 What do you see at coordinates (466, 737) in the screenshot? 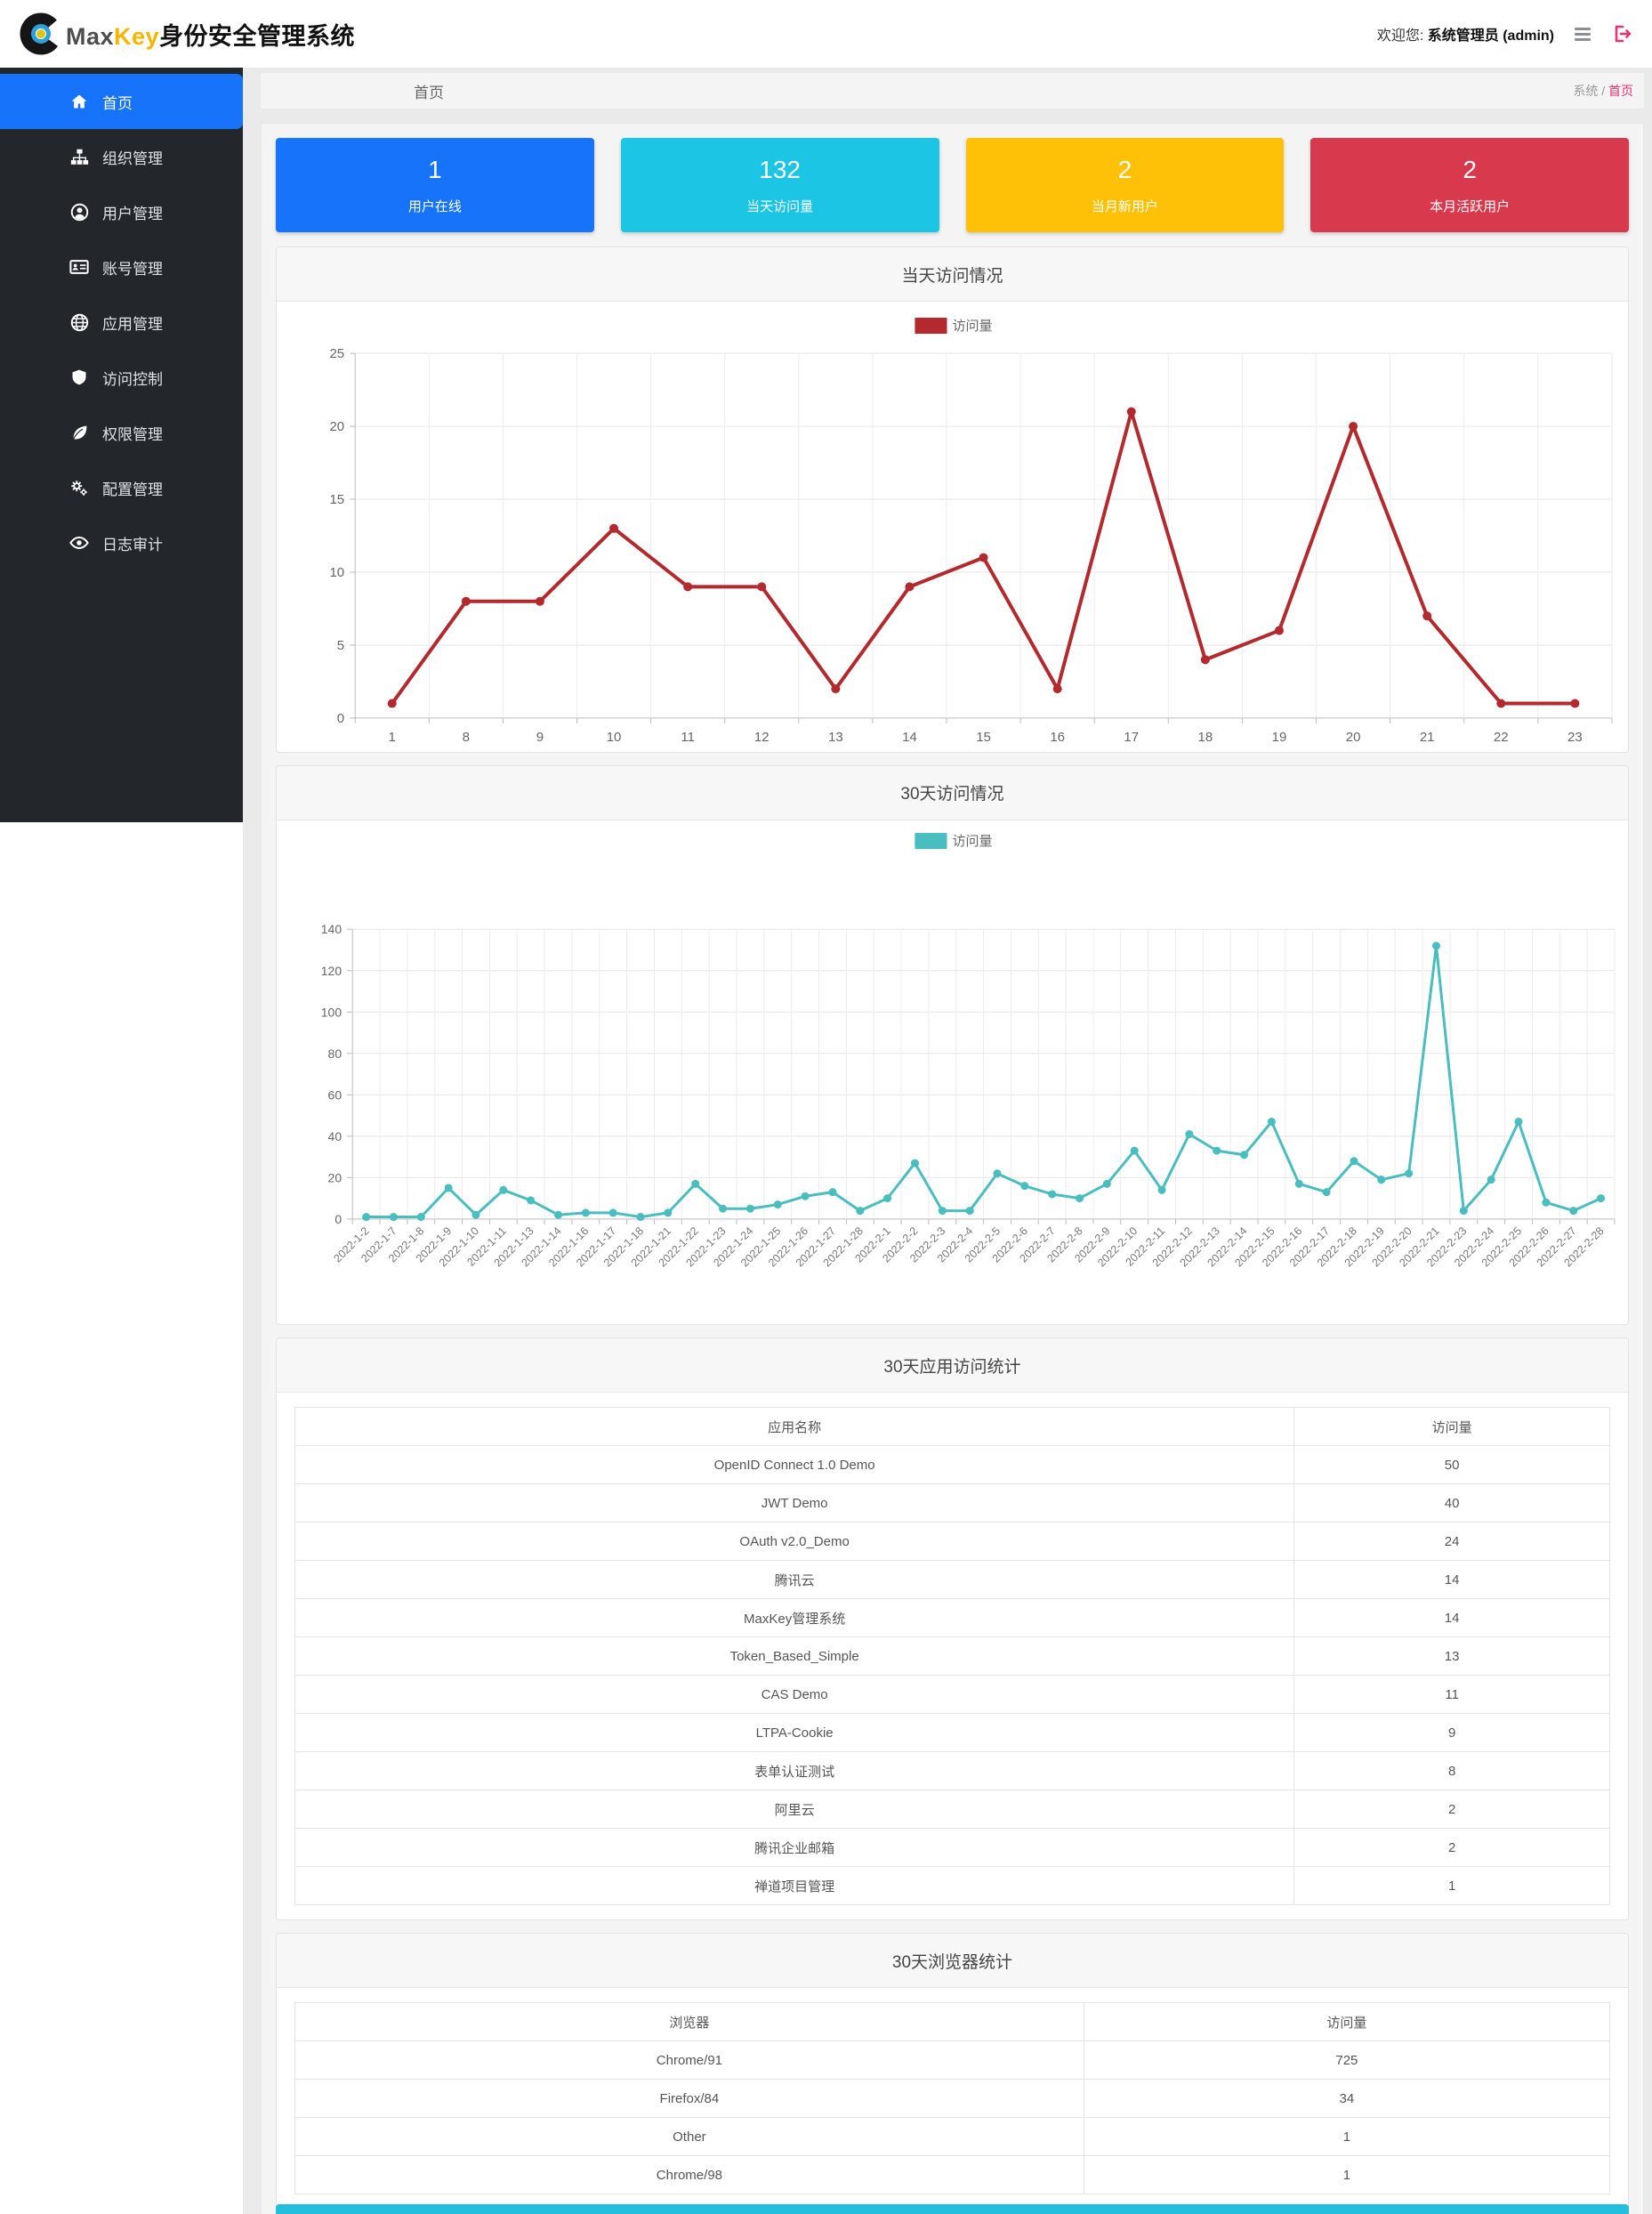
I see `svg-text: 8` at bounding box center [466, 737].